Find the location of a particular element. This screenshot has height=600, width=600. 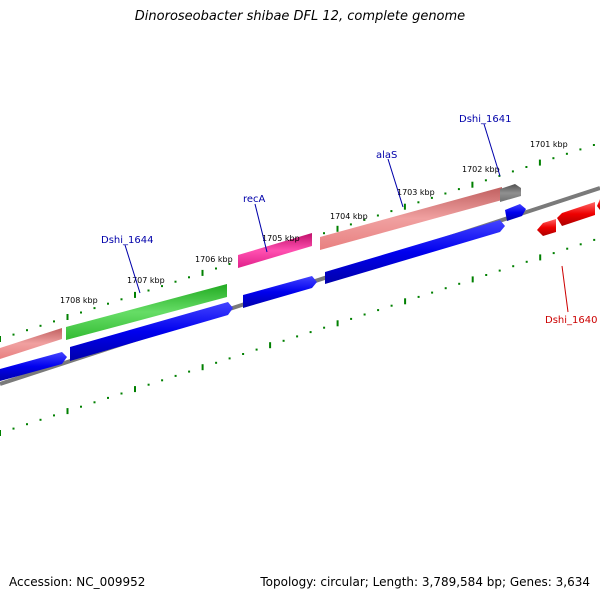

gene-label: Dshi_1640 is located at coordinates (571, 320).